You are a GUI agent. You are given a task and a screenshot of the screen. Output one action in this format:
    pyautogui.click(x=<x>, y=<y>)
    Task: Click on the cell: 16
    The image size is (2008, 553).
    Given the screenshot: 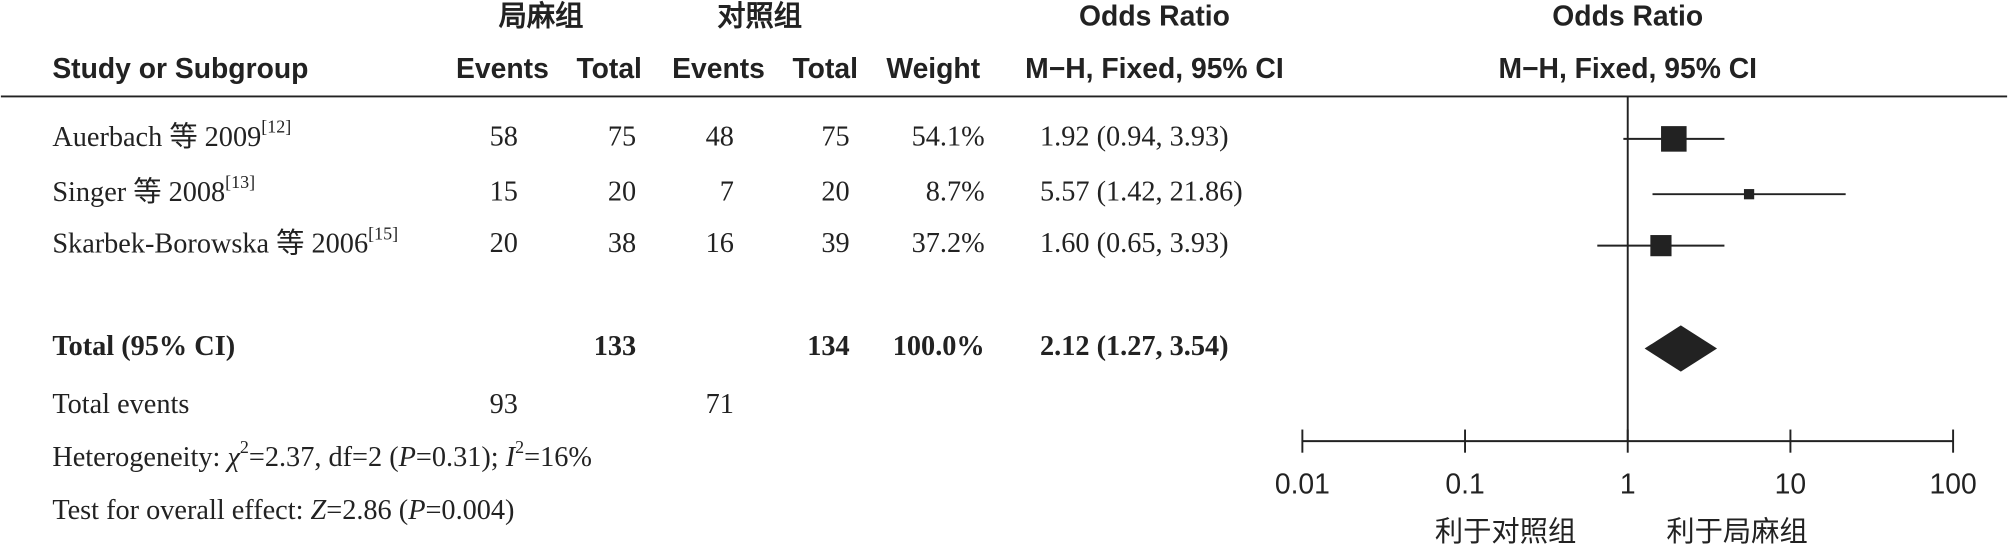 What is the action you would take?
    pyautogui.click(x=720, y=243)
    